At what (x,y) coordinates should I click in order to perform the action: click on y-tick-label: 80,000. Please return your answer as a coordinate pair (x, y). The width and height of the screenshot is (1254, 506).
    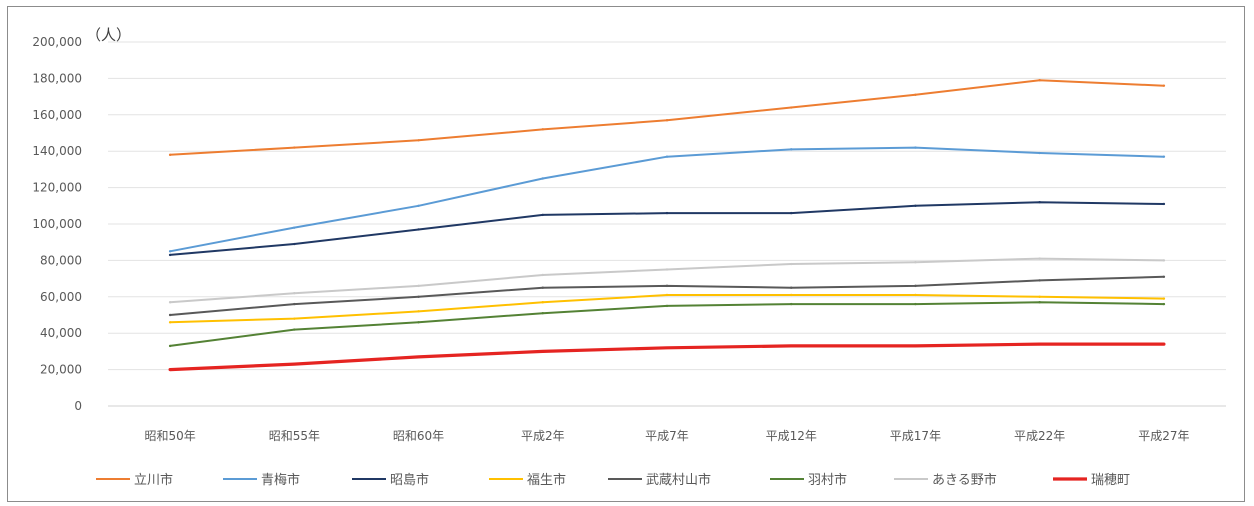
    Looking at the image, I should click on (61, 260).